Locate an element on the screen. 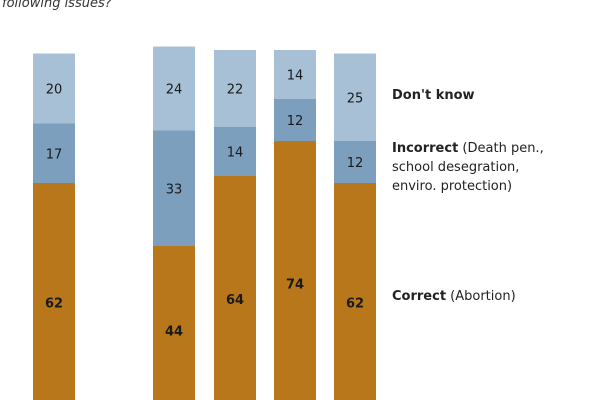  bar-1-incorrect-segment is located at coordinates (54, 153).